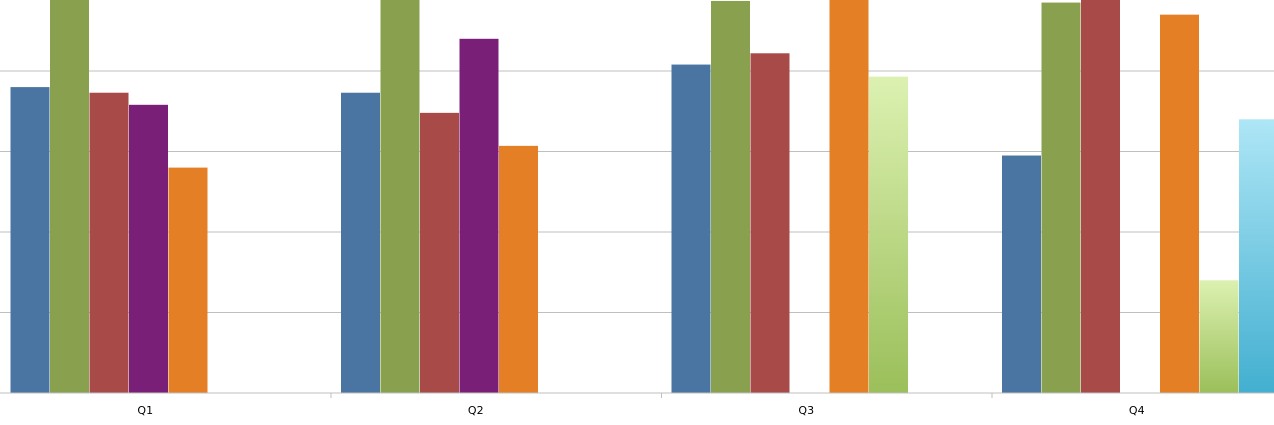 This screenshot has height=425, width=1274. Describe the element at coordinates (476, 410) in the screenshot. I see `x-tick-label-q2: Q2` at that location.